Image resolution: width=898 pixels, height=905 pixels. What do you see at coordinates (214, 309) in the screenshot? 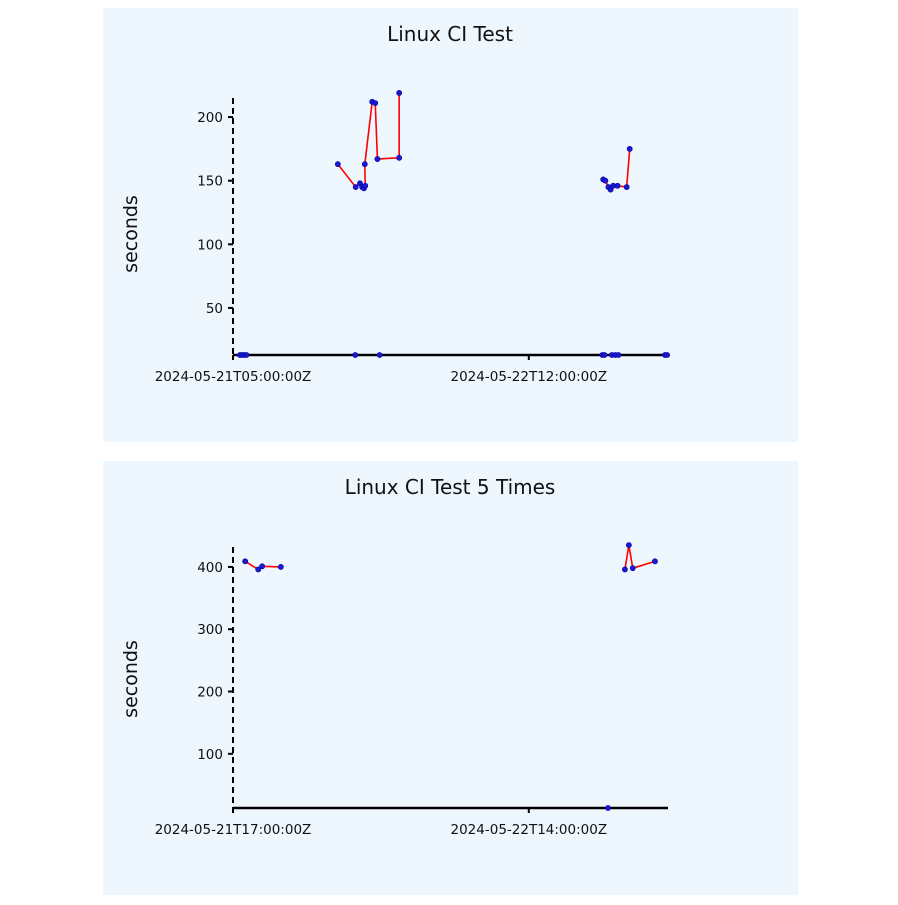
I see `y-tick-label: 50` at bounding box center [214, 309].